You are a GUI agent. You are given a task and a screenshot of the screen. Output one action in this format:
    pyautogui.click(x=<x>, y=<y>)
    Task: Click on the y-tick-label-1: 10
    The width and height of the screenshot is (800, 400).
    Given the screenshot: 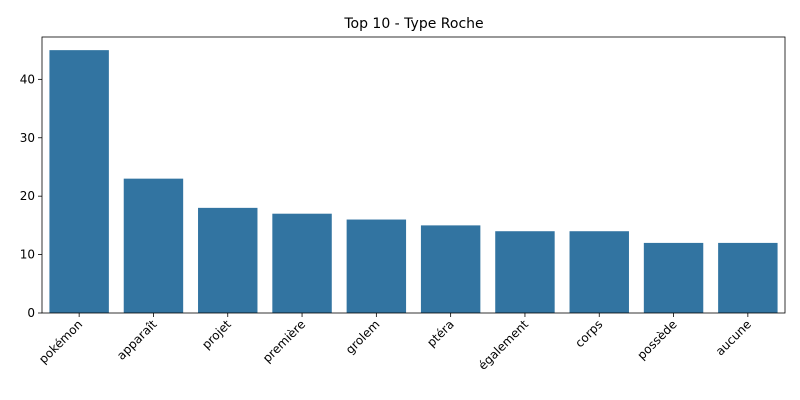 What is the action you would take?
    pyautogui.click(x=27, y=255)
    